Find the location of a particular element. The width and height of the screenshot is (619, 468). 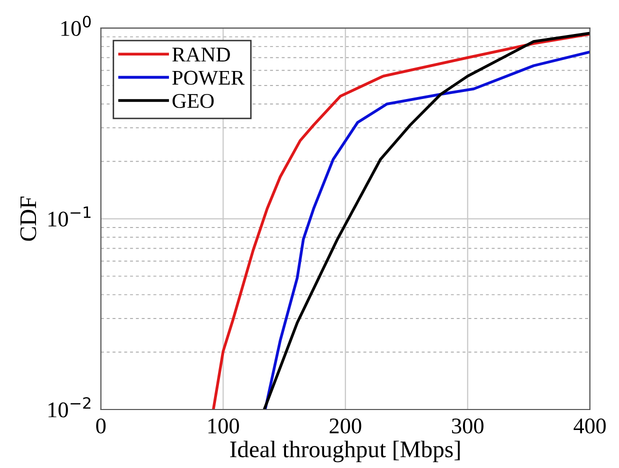

y-tick-label: 10$^{0}$ is located at coordinates (76, 26).